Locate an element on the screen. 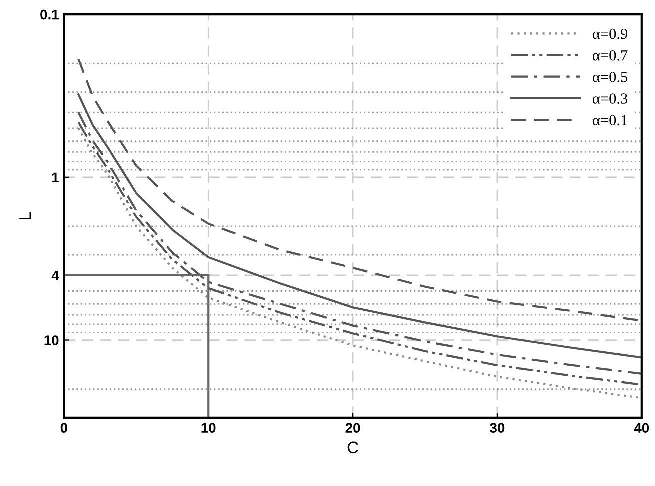  x-axis-title: C is located at coordinates (353, 448).